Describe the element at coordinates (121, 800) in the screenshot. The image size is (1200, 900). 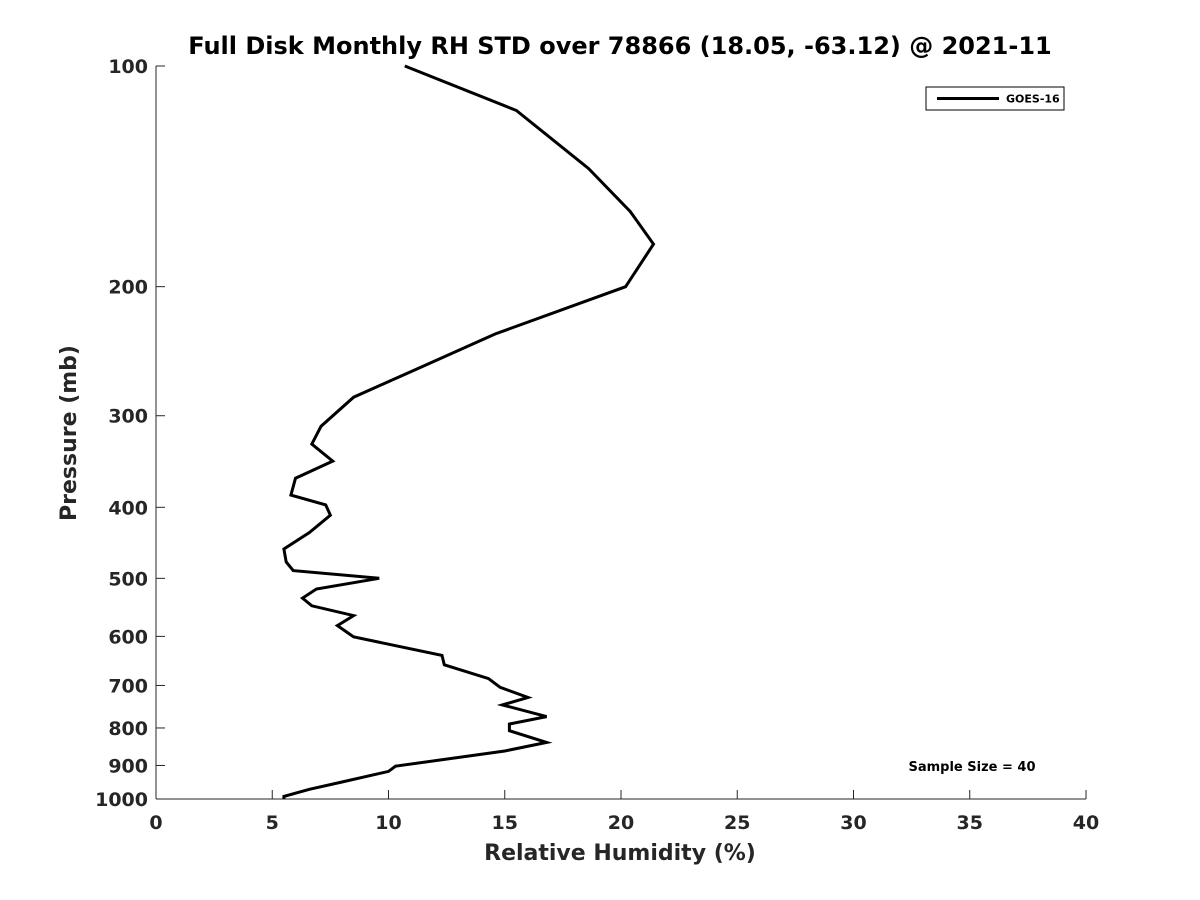
I see `y-tick-label: 1000` at that location.